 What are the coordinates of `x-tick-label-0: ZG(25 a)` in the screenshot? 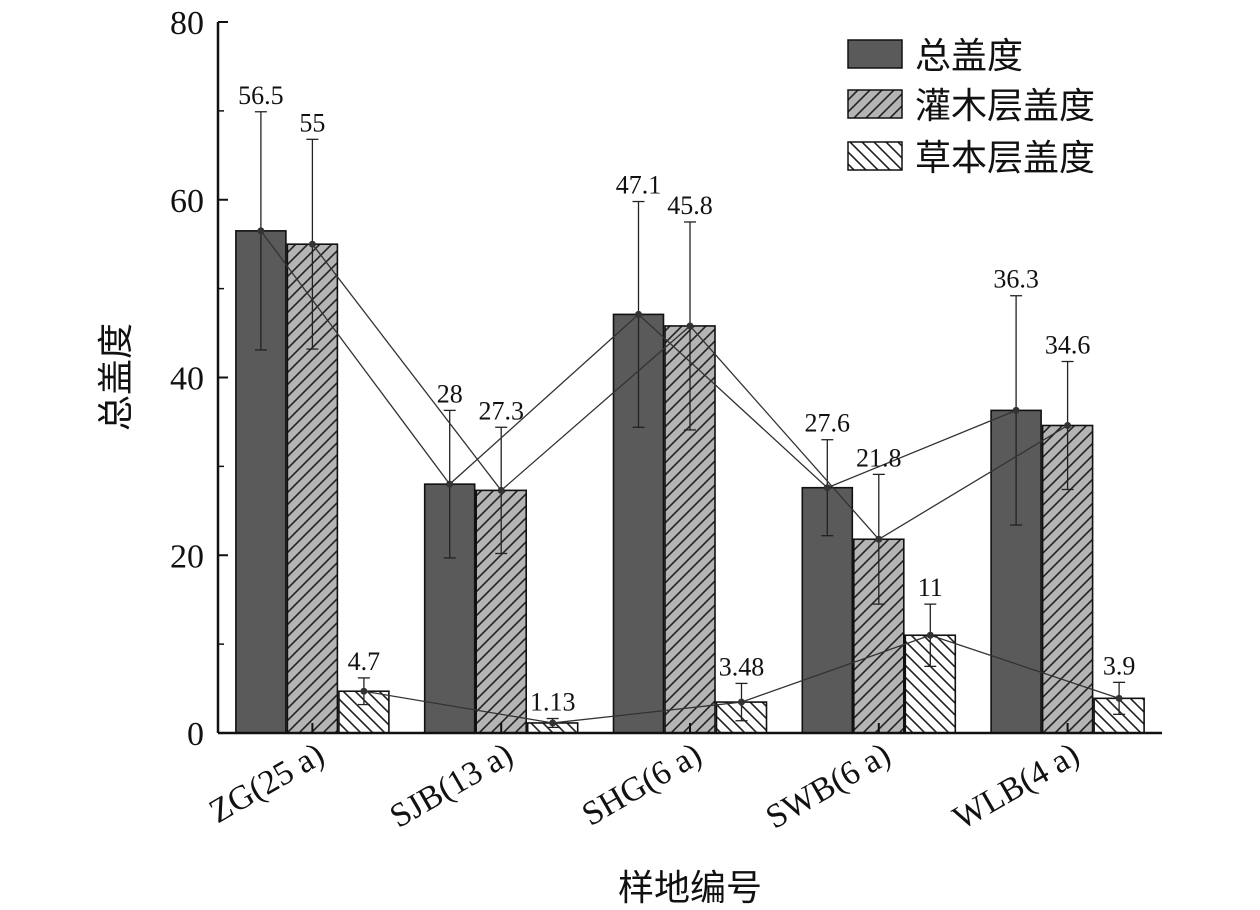 It's located at (266, 783).